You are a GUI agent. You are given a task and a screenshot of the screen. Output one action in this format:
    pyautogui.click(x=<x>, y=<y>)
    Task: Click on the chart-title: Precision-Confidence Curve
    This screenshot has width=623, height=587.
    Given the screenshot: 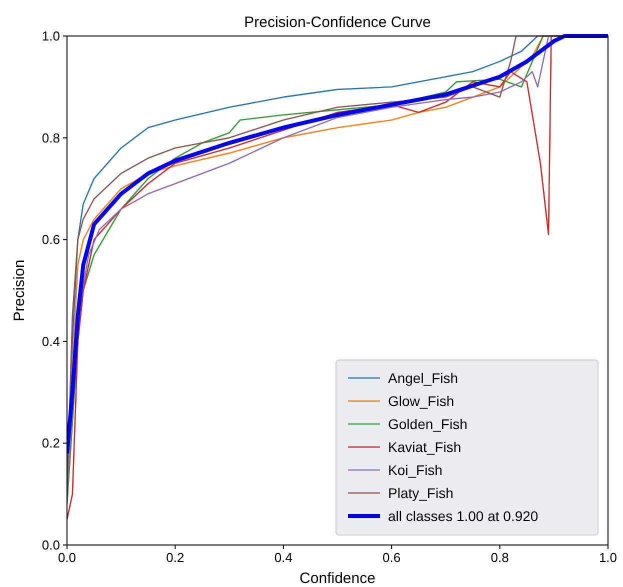 What is the action you would take?
    pyautogui.click(x=337, y=22)
    